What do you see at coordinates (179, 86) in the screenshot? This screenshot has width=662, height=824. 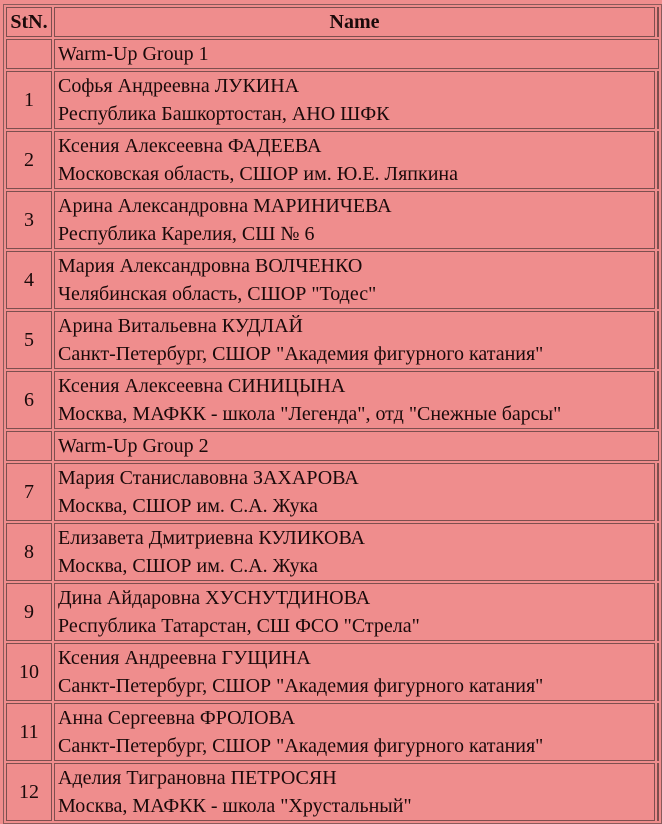 I see `athlete-name: Софья Андреевна ЛУКИНА` at bounding box center [179, 86].